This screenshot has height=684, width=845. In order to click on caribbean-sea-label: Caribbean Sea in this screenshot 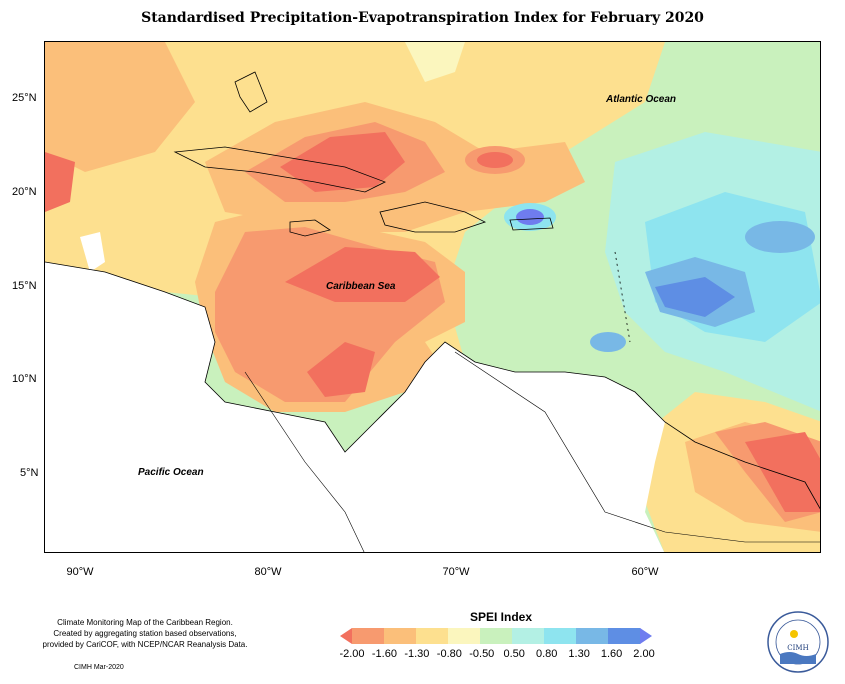, I will do `click(361, 286)`.